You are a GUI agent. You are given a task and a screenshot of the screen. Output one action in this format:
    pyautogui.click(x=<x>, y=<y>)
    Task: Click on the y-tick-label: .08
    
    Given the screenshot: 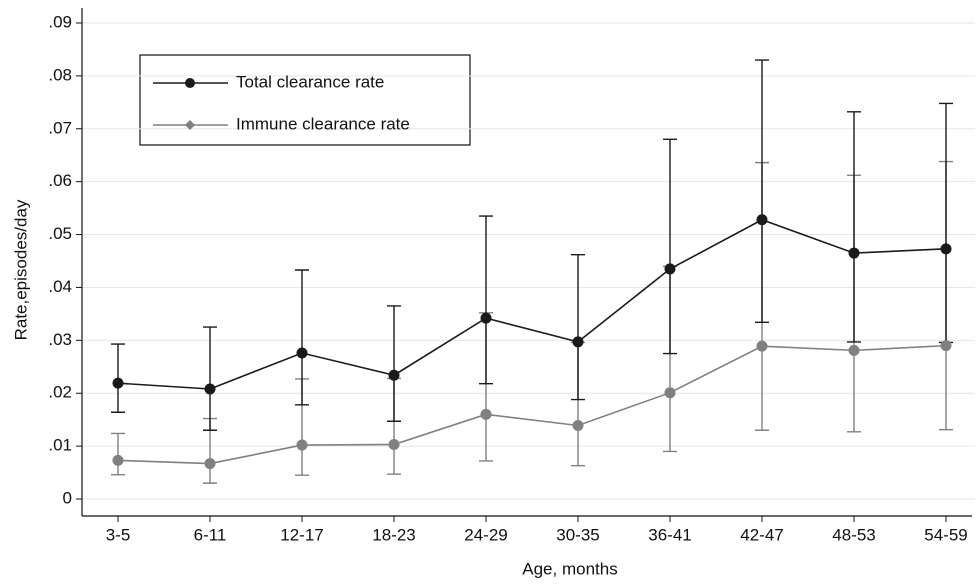 What is the action you would take?
    pyautogui.click(x=60, y=74)
    